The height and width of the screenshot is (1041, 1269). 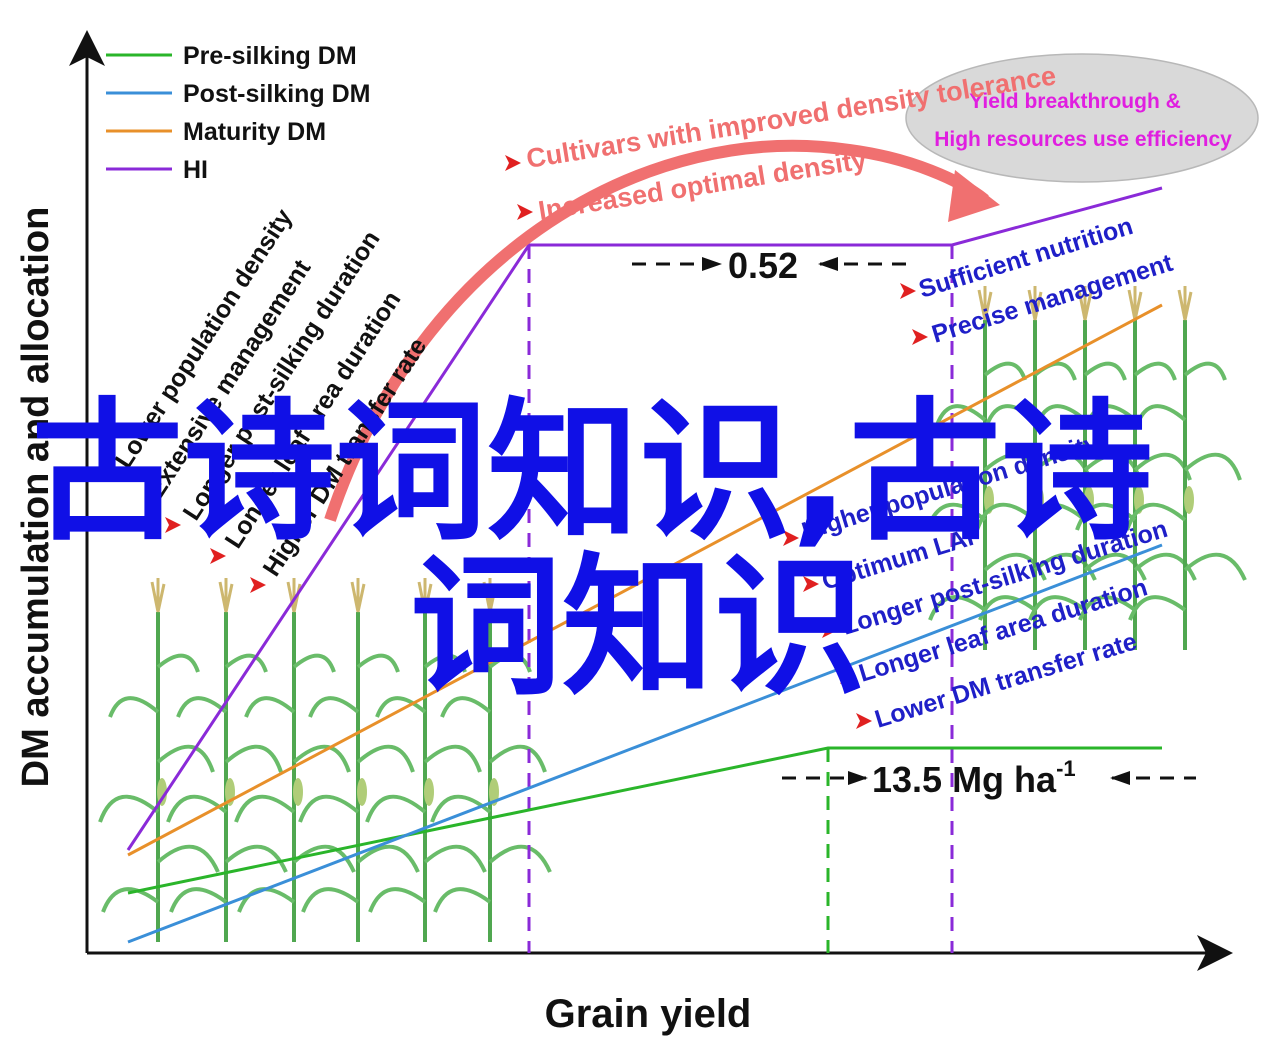 I want to click on hi-value-annotation: 0.52, so click(x=770, y=265).